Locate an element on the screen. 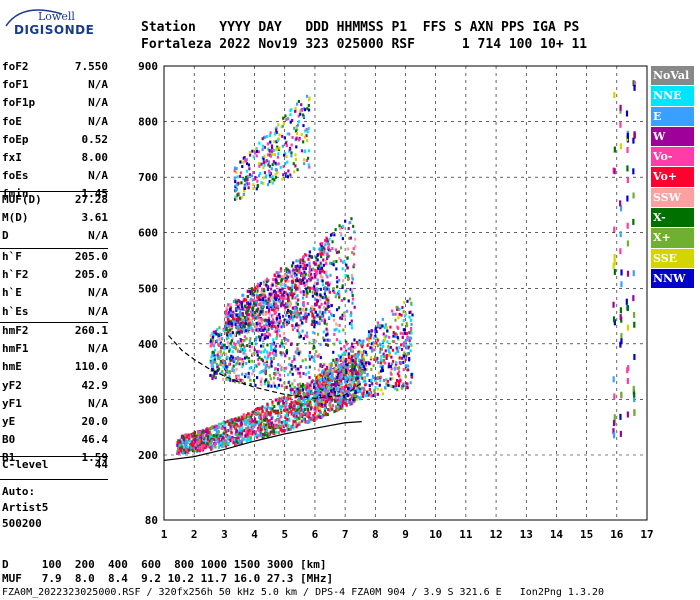 The width and height of the screenshot is (700, 600). x-tick-label: 10 is located at coordinates (435, 534).